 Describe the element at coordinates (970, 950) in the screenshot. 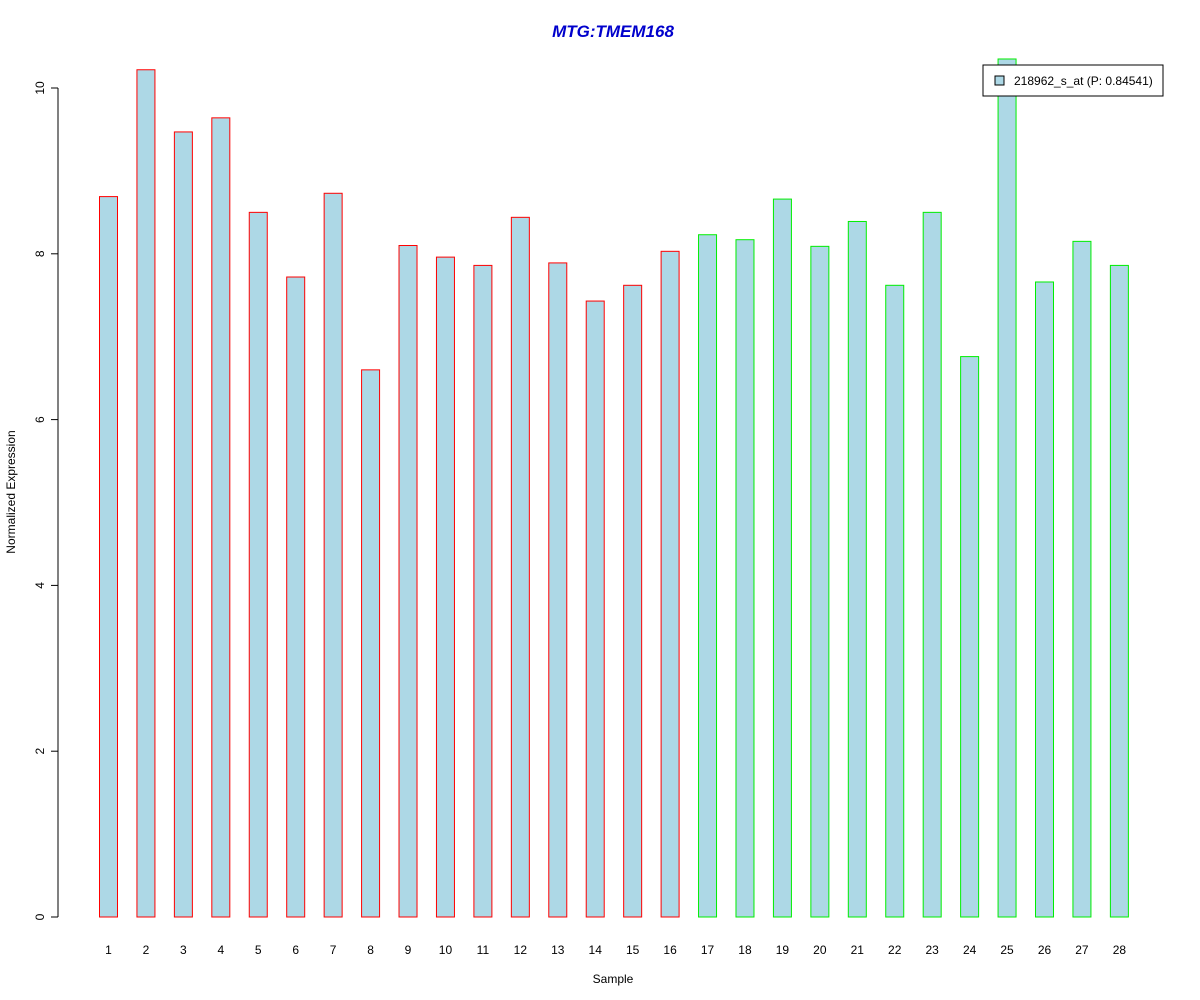

I see `x-tick-label: 24` at that location.